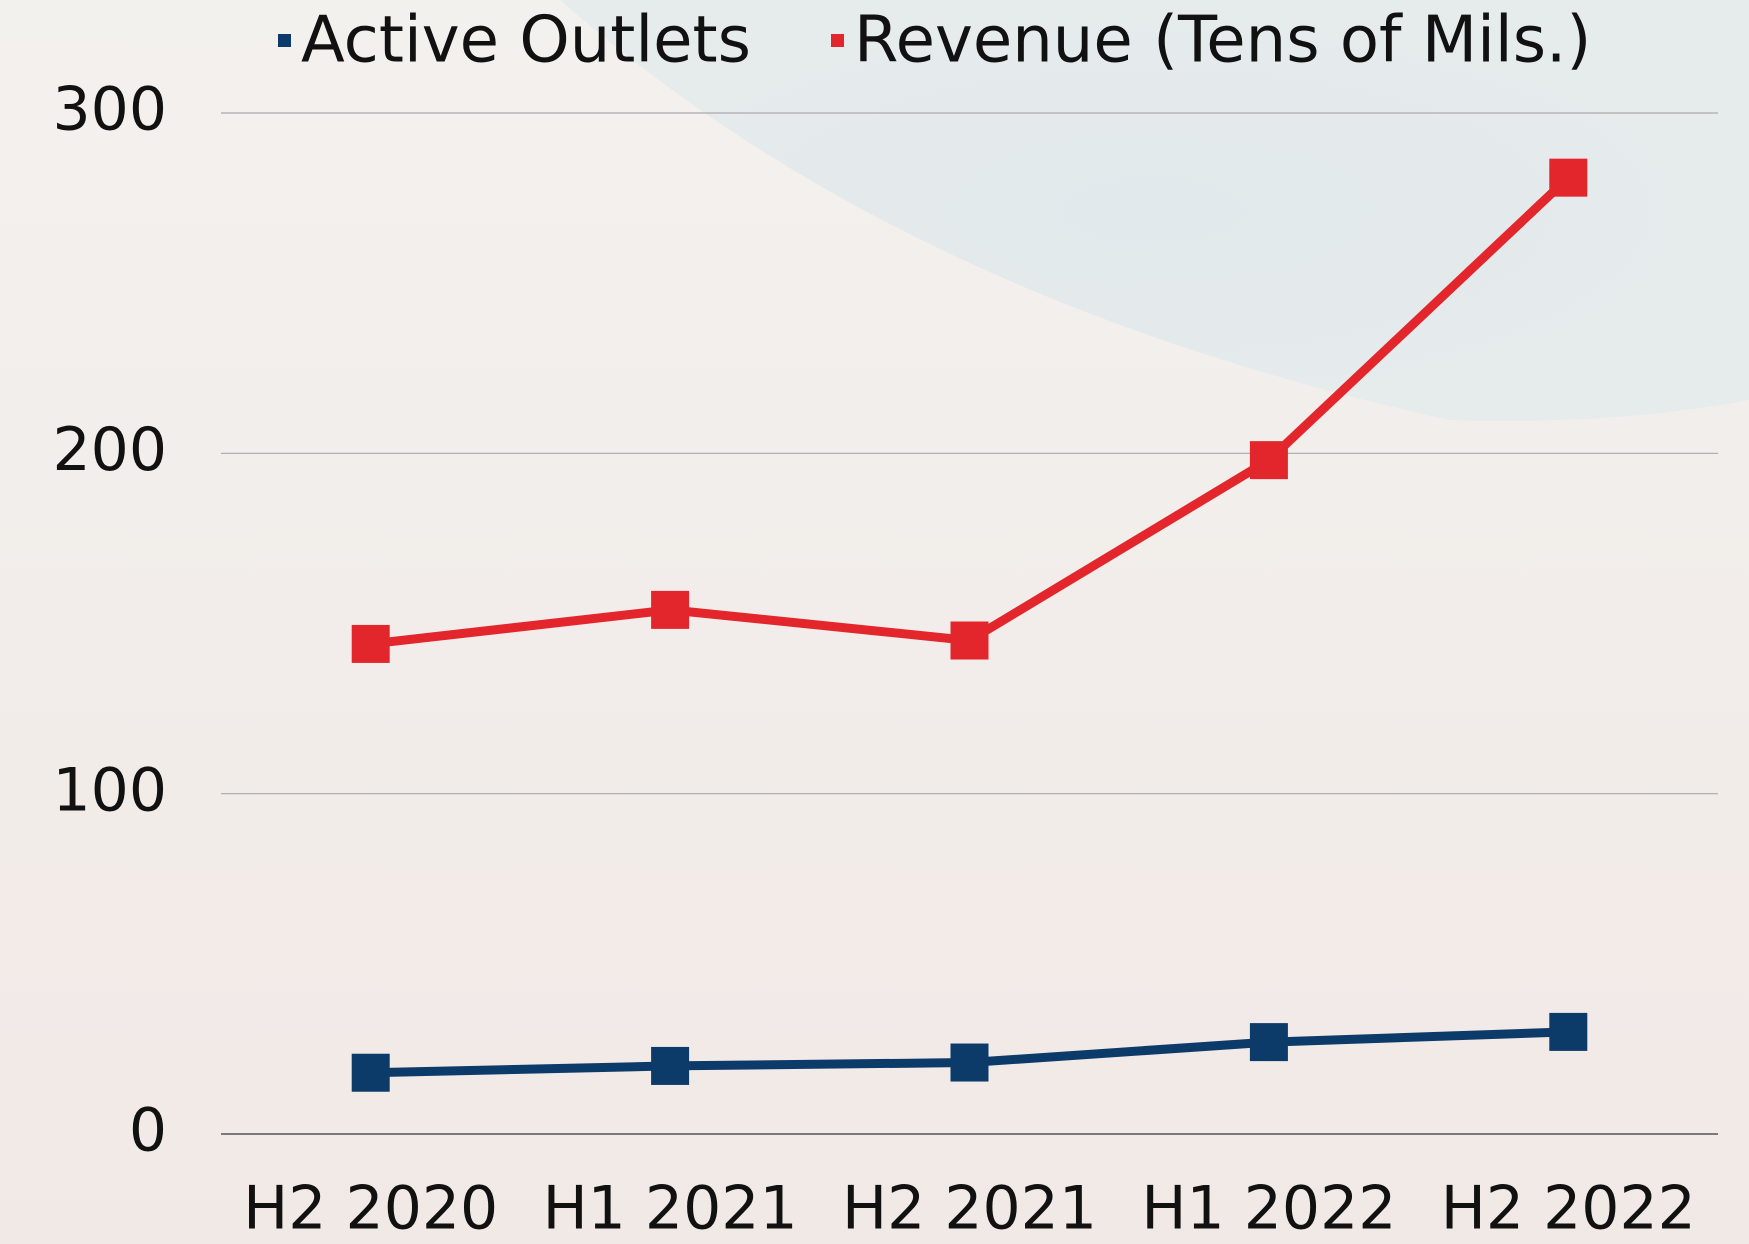 The image size is (1749, 1244). What do you see at coordinates (1268, 1209) in the screenshot?
I see `x-tick-label: H1 2022` at bounding box center [1268, 1209].